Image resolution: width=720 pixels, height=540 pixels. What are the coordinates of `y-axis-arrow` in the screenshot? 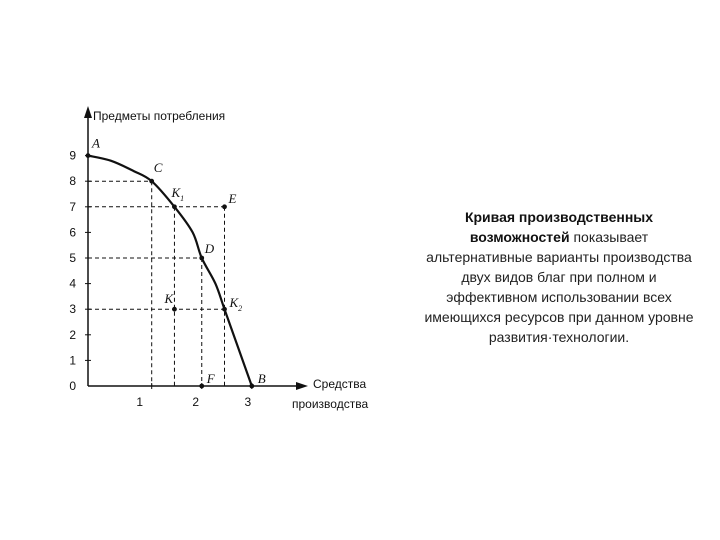 It's located at (88, 112).